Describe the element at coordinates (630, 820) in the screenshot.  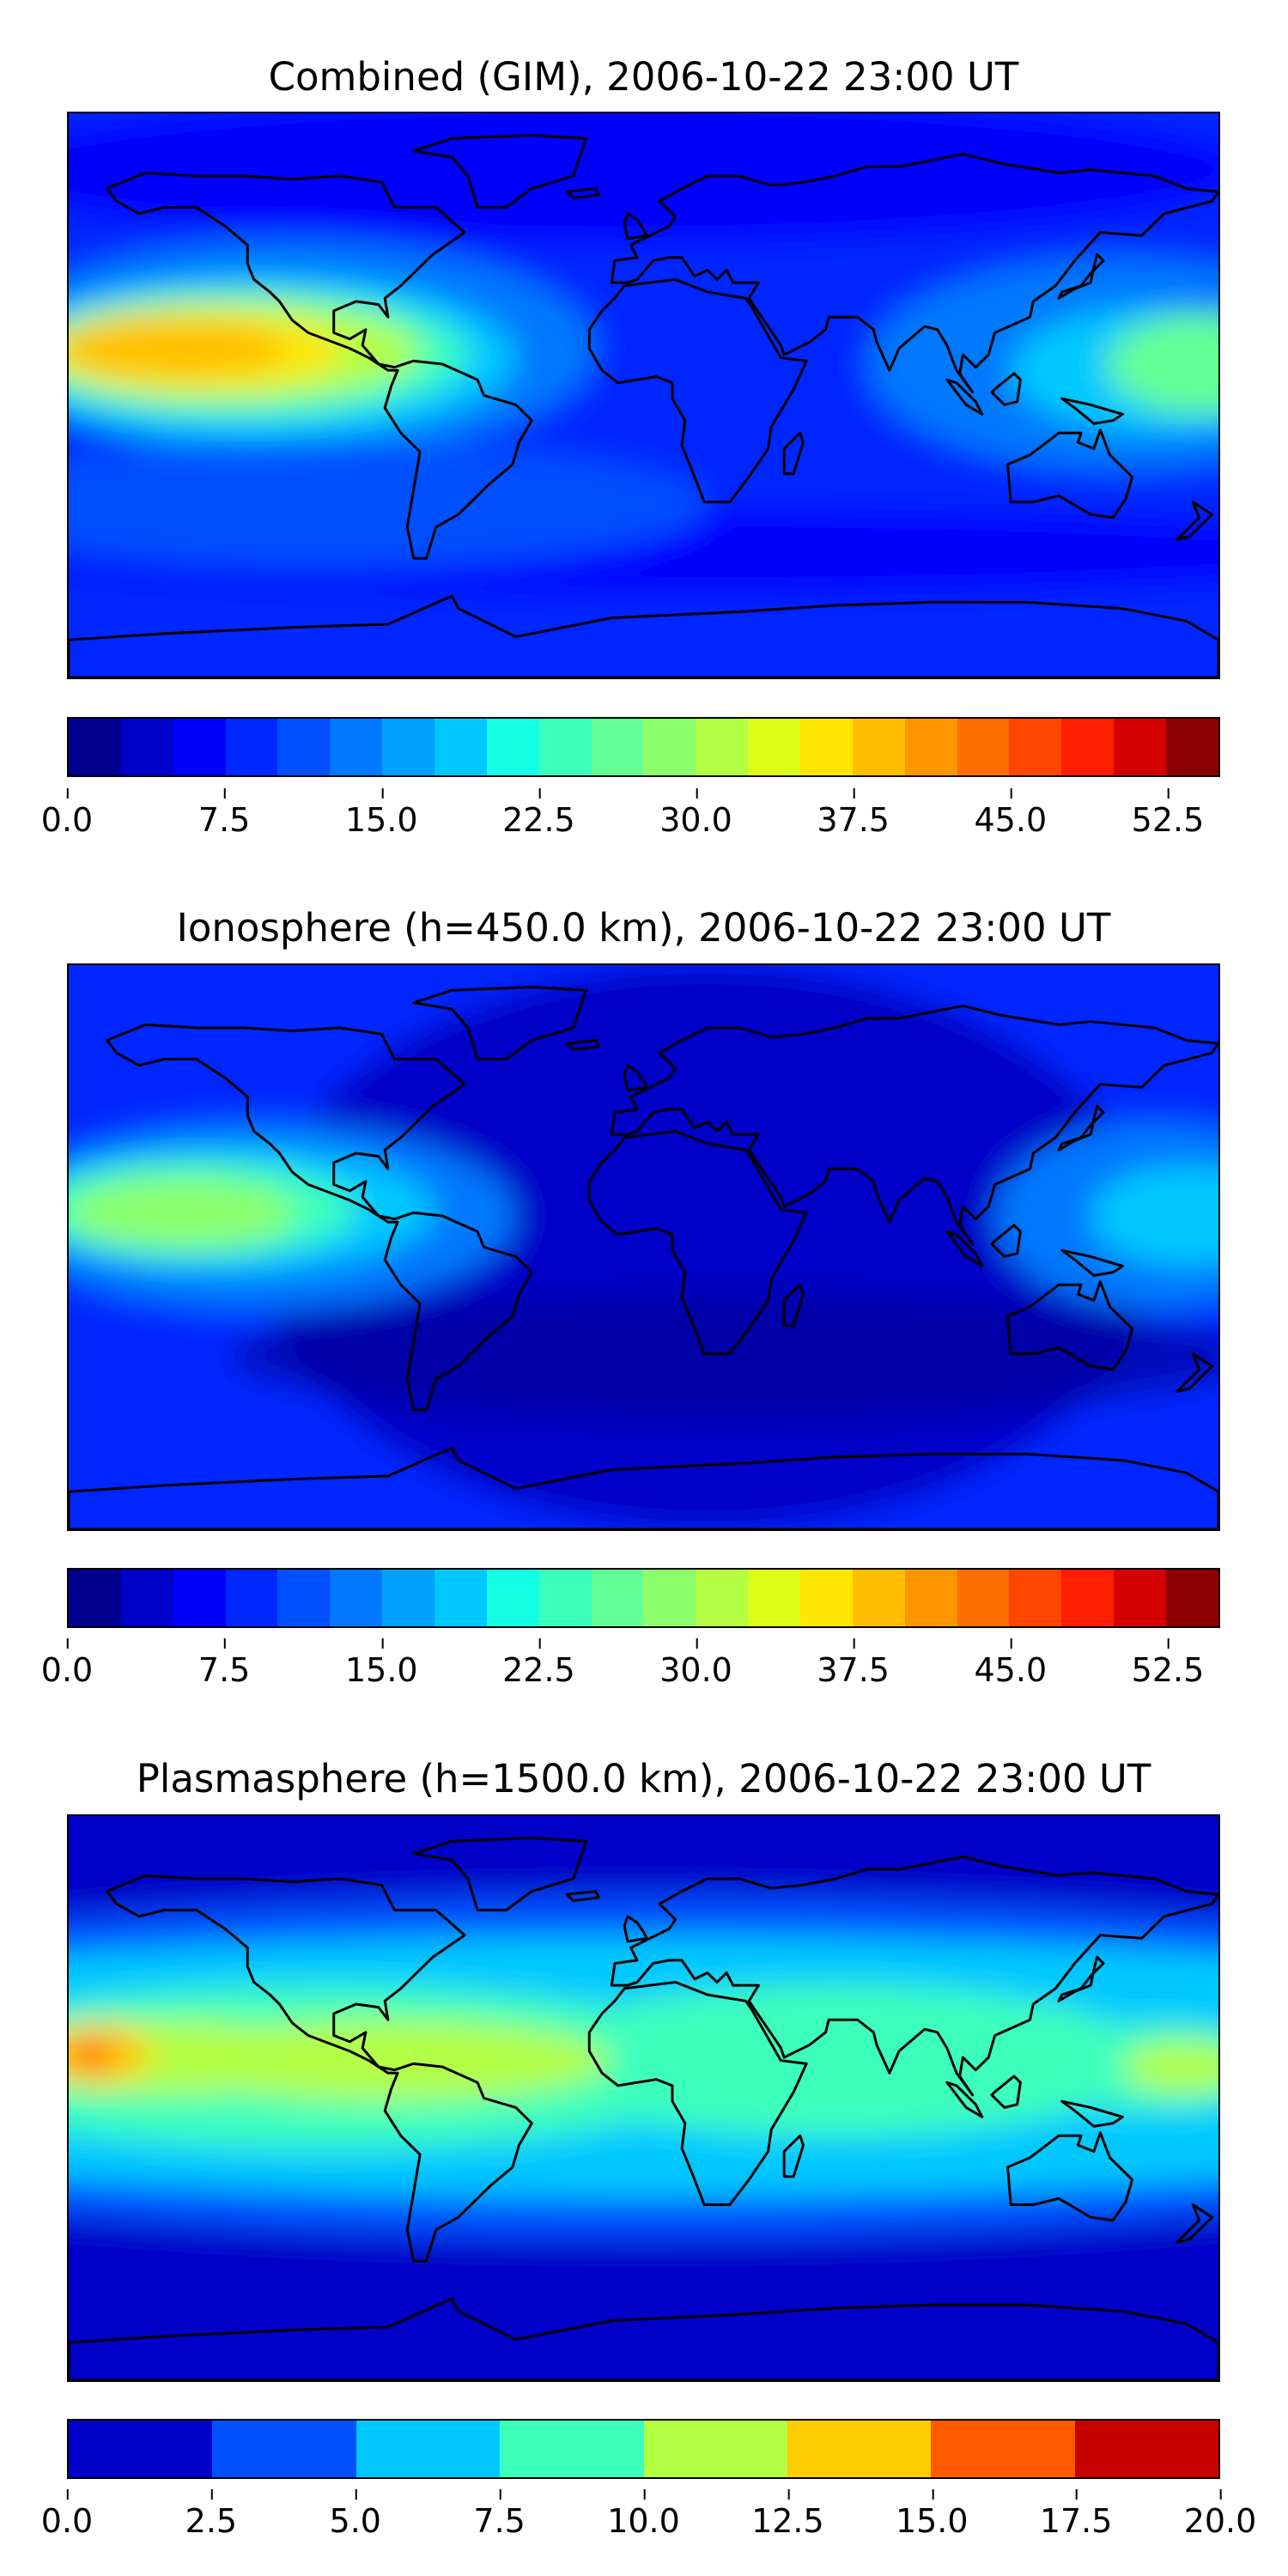
I see `colorbar-ticks: 0.0 7.5 15.0 22.5 30.0 37.5 45.0 52.5` at that location.